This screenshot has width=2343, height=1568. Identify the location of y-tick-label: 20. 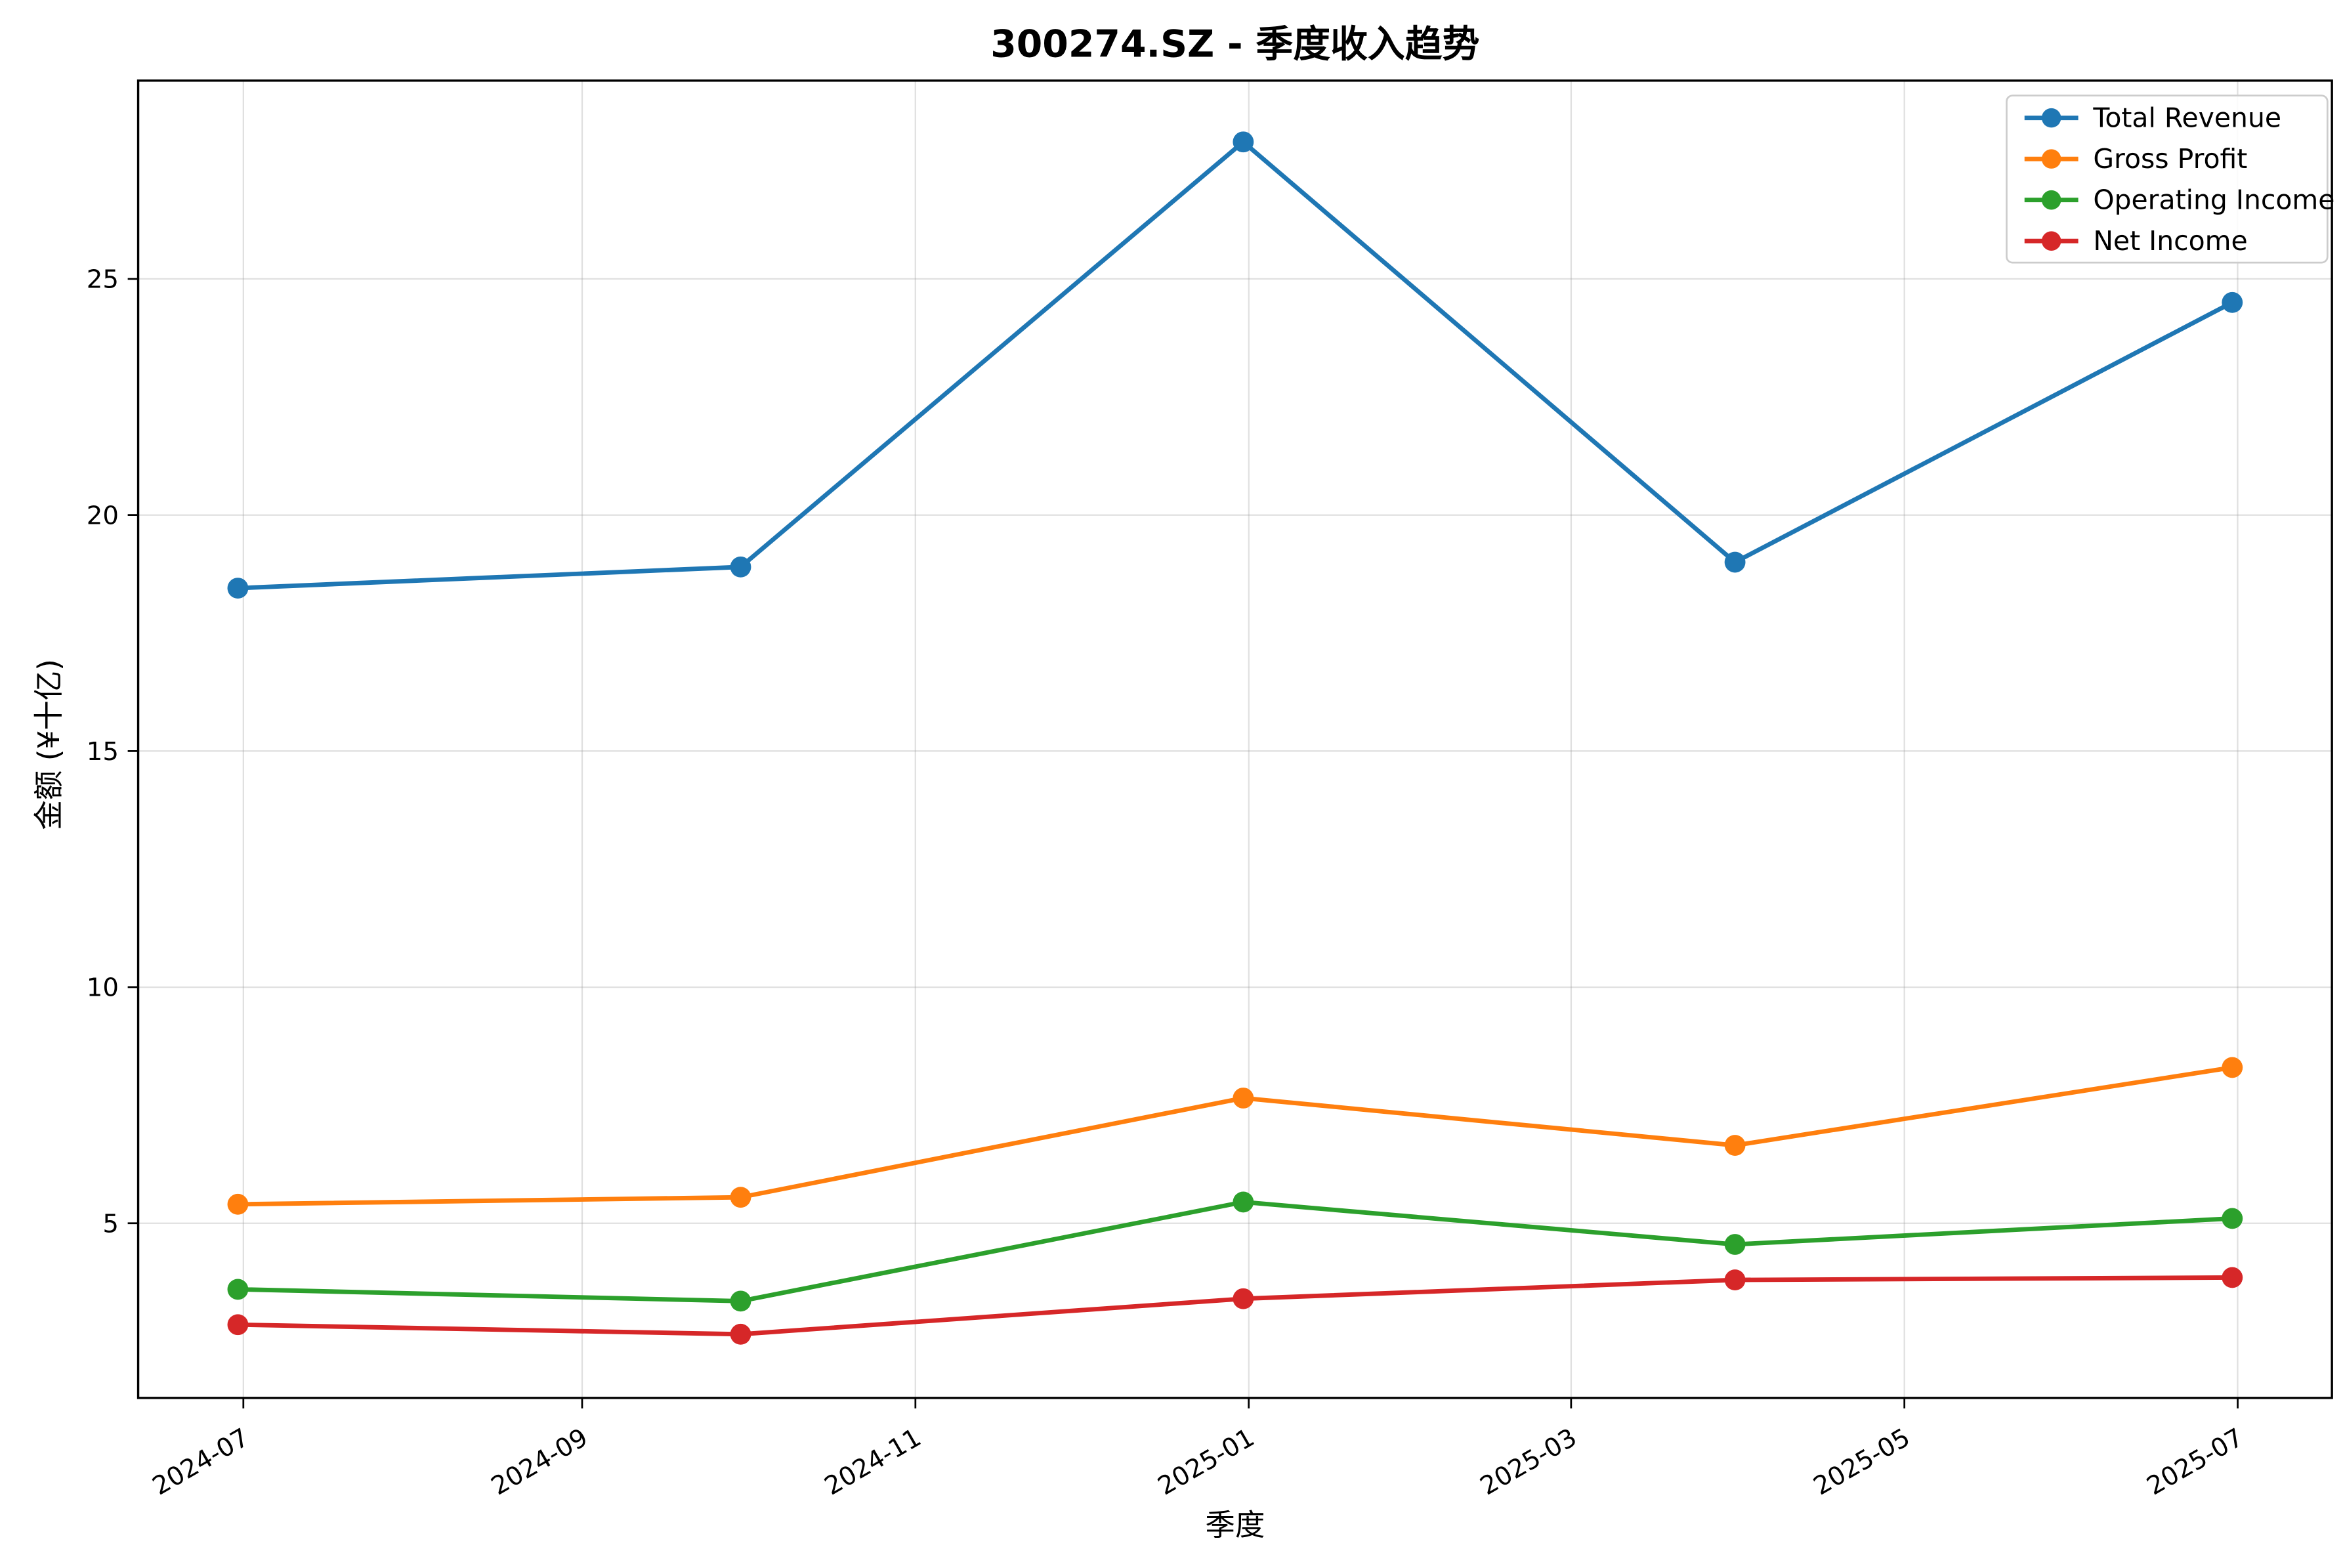
(103, 515).